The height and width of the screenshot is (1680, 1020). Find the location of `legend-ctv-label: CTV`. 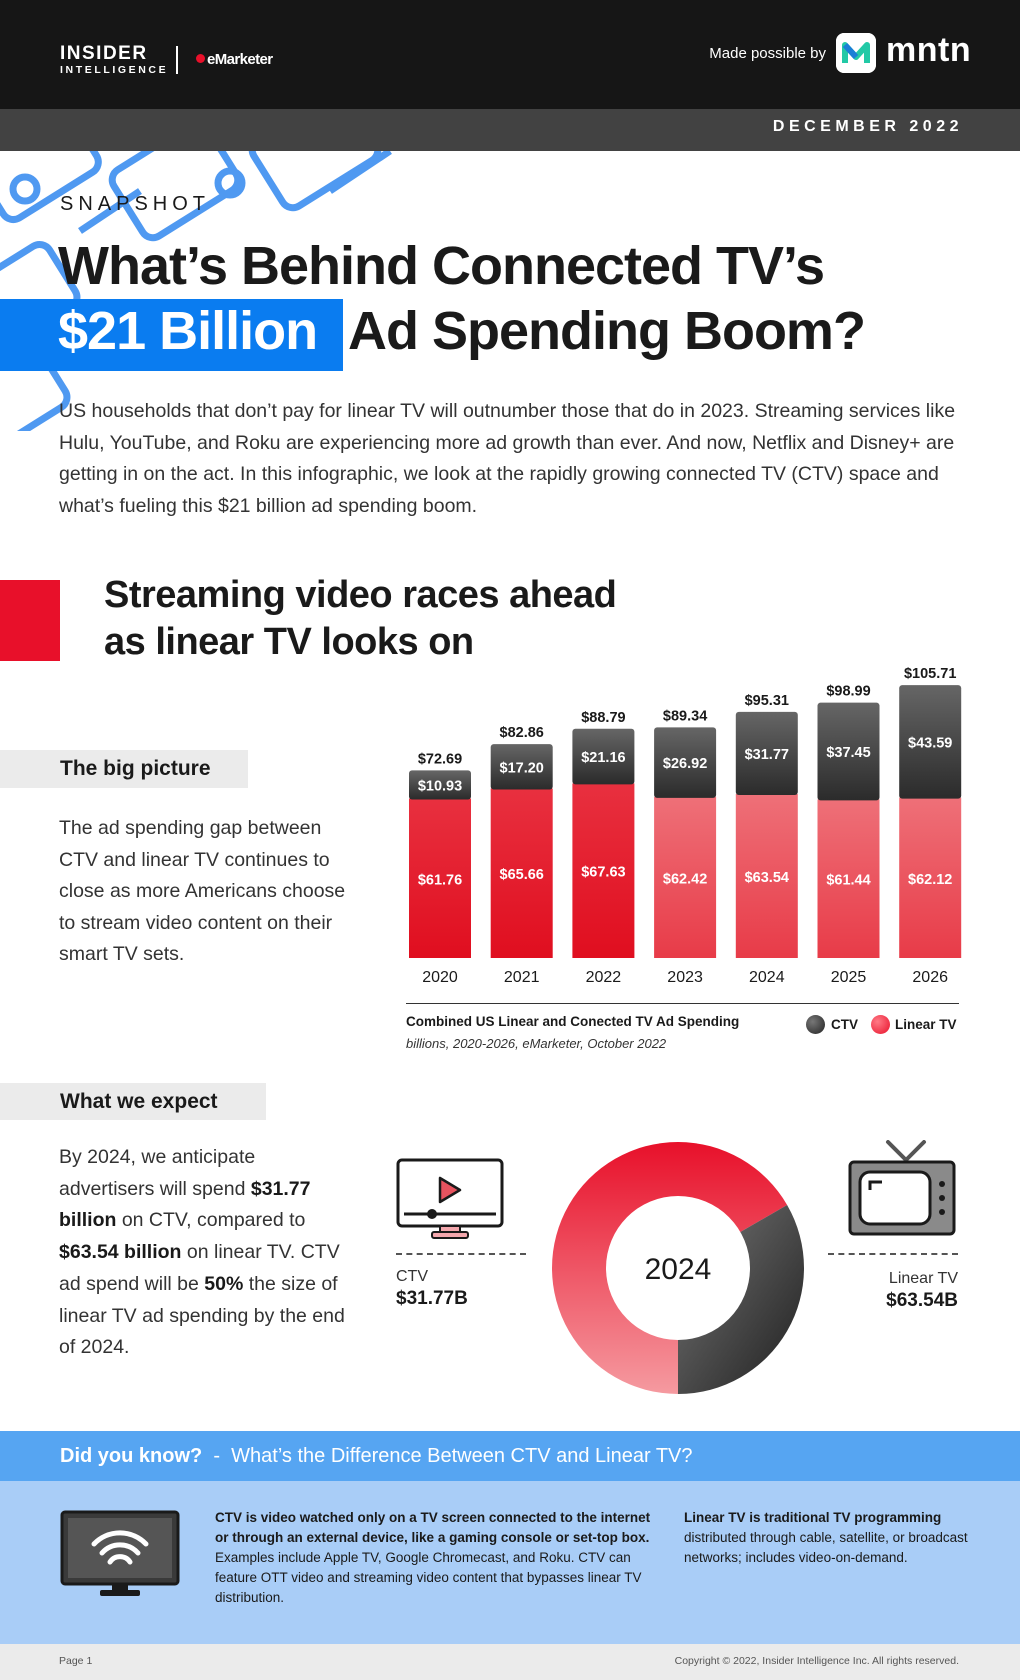

legend-ctv-label: CTV is located at coordinates (844, 1024).